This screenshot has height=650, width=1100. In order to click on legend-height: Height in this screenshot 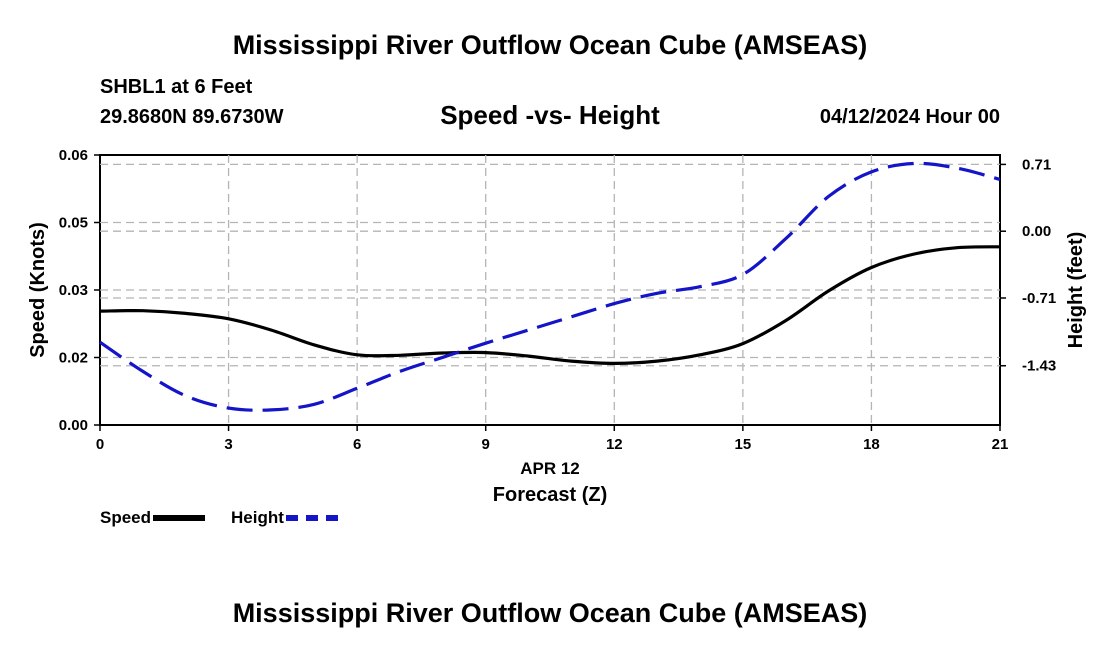, I will do `click(284, 518)`.